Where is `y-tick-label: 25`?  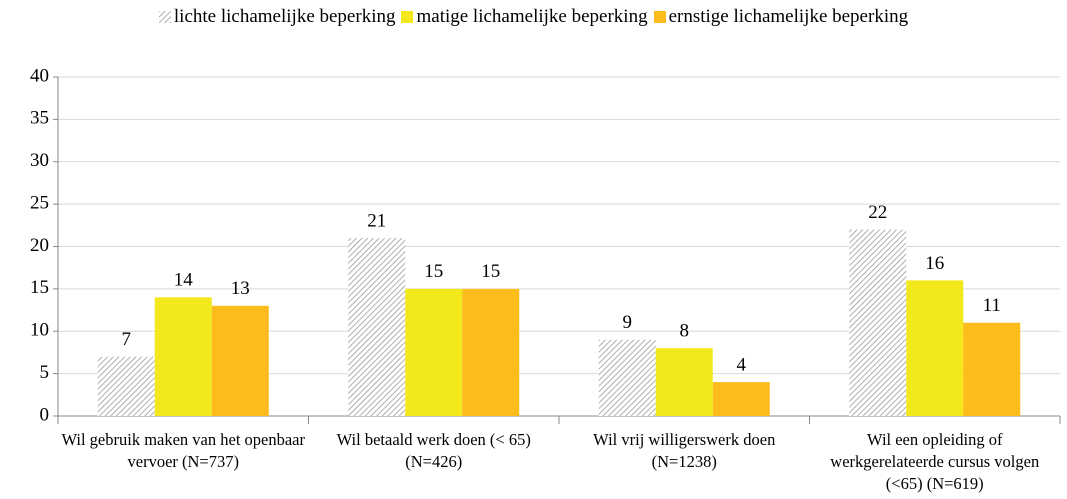
y-tick-label: 25 is located at coordinates (39, 202).